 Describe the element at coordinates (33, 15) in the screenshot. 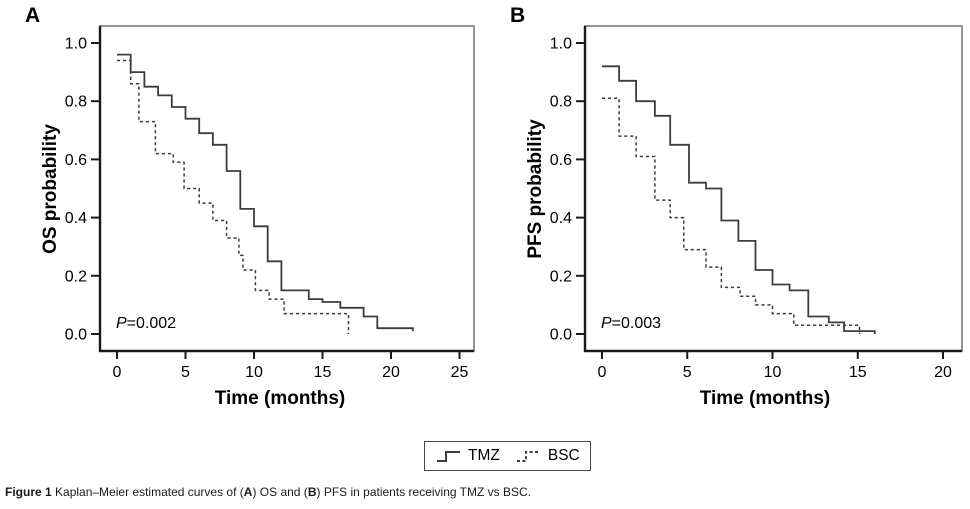

I see `panel-label-a: A` at that location.